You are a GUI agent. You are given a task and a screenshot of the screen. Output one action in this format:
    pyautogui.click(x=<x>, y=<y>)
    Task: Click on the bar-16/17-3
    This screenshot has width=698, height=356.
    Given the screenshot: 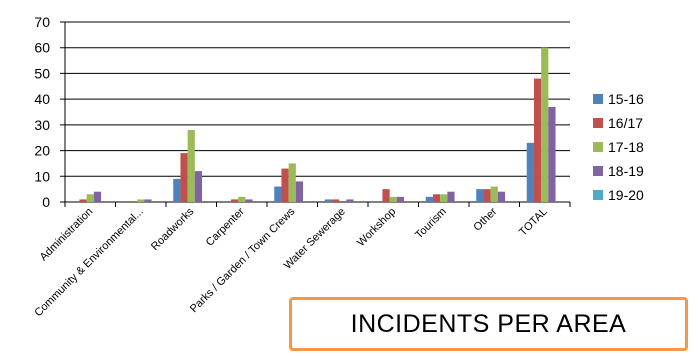 What is the action you would take?
    pyautogui.click(x=234, y=200)
    